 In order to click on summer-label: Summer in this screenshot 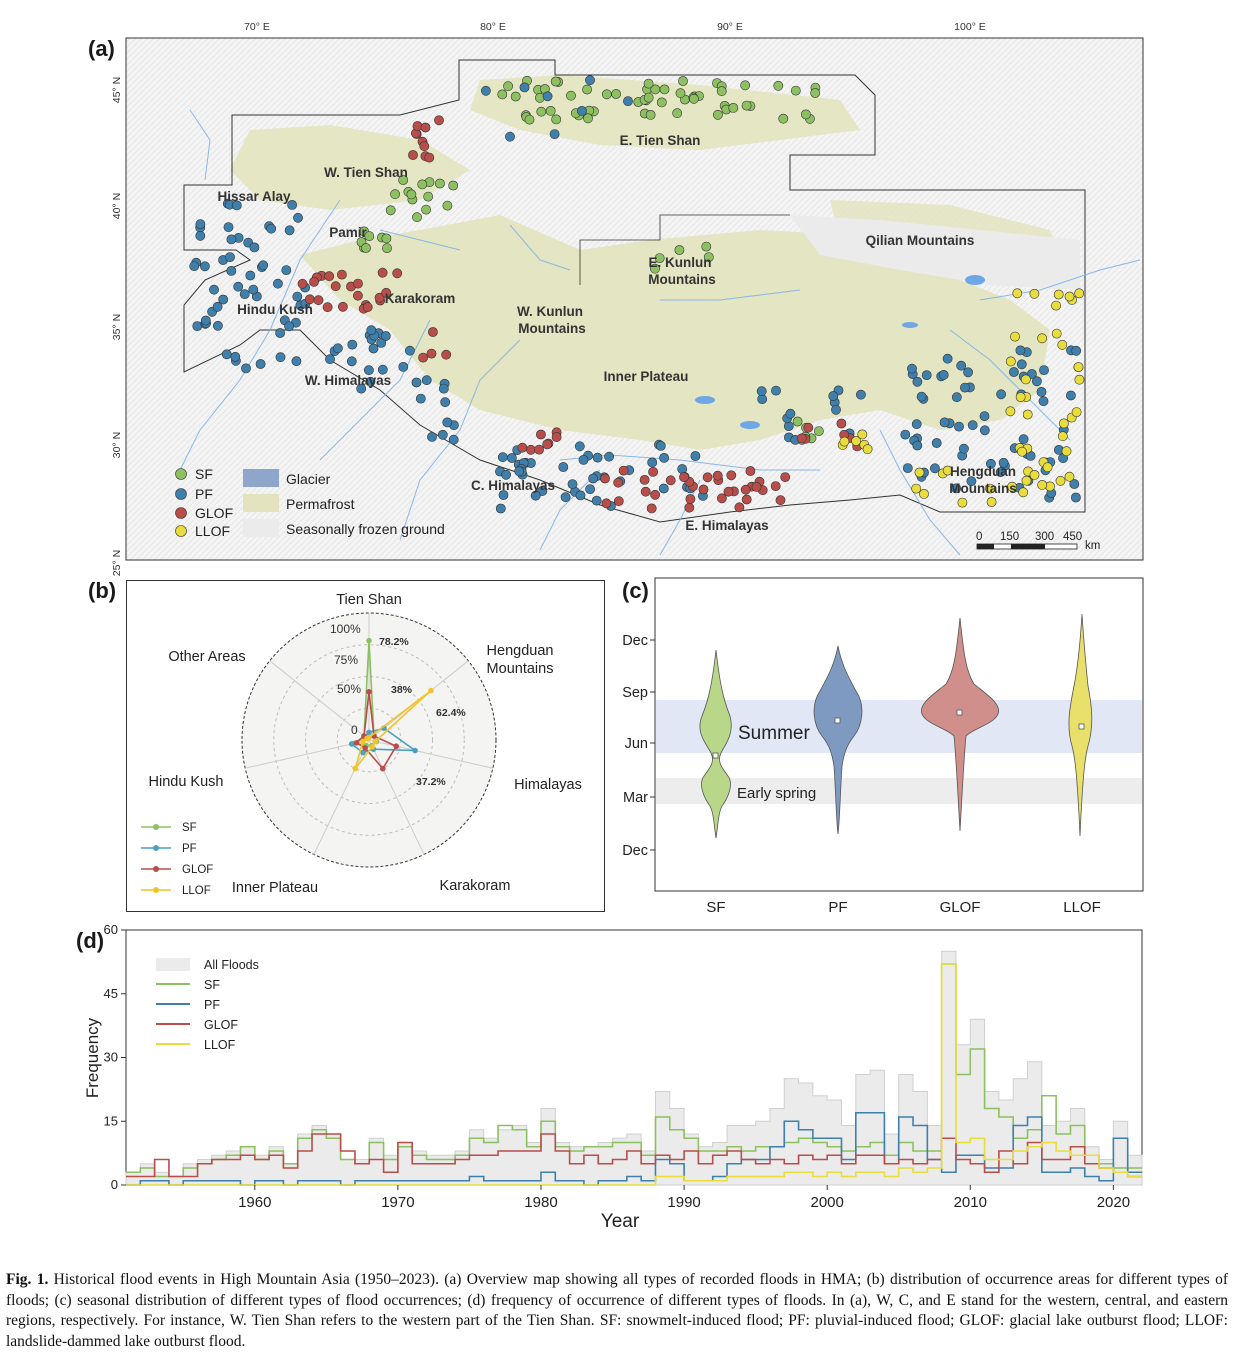, I will do `click(774, 733)`.